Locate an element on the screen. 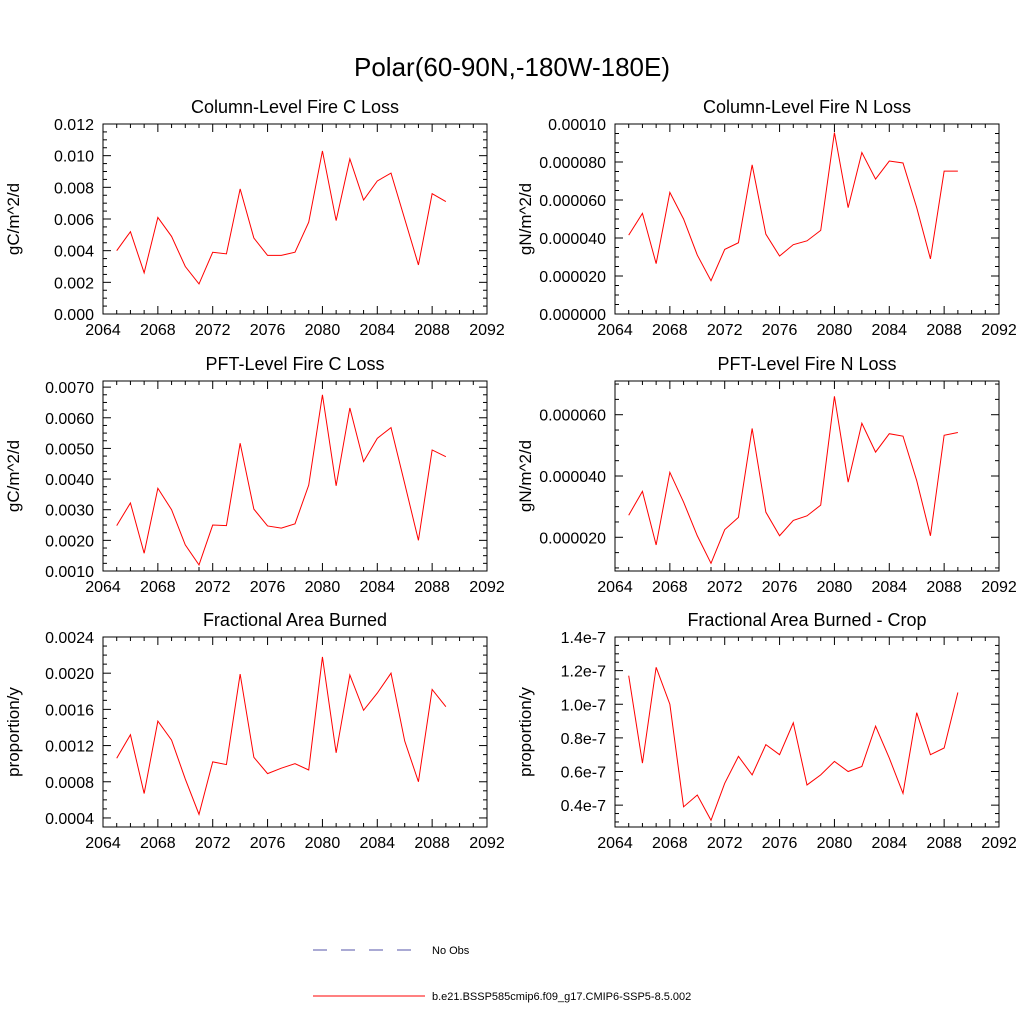  panel-title: Column-Level Fire C Loss is located at coordinates (295, 107).